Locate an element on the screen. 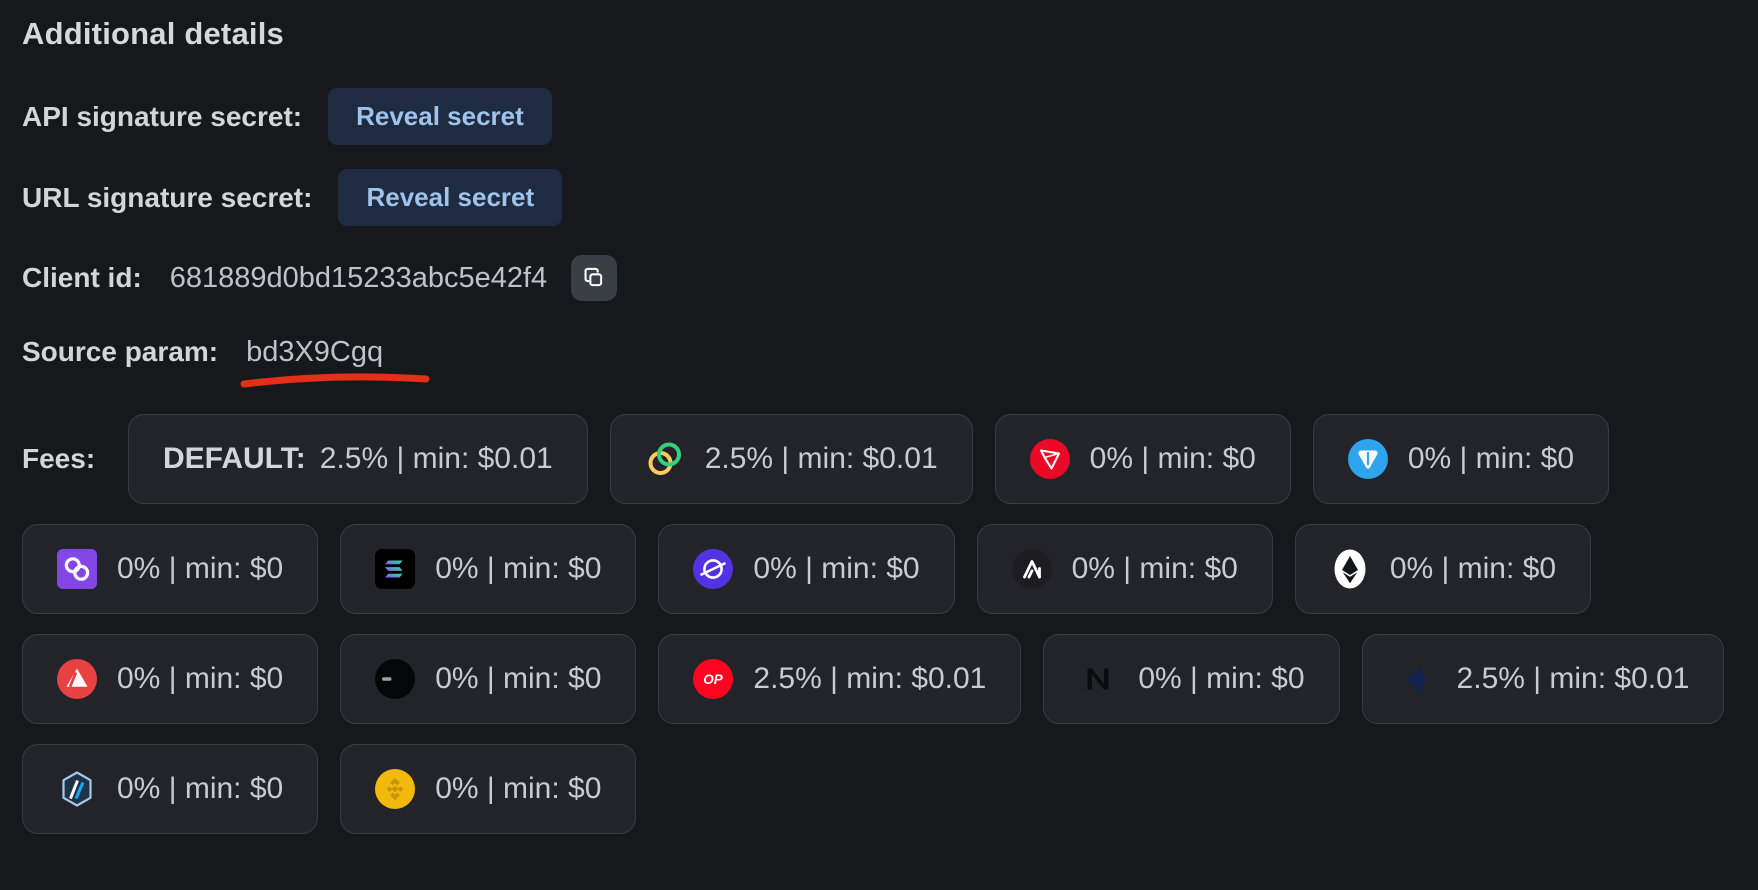 The width and height of the screenshot is (1758, 890). fee-chip-algorand: 0% | min: $0 is located at coordinates (1124, 569).